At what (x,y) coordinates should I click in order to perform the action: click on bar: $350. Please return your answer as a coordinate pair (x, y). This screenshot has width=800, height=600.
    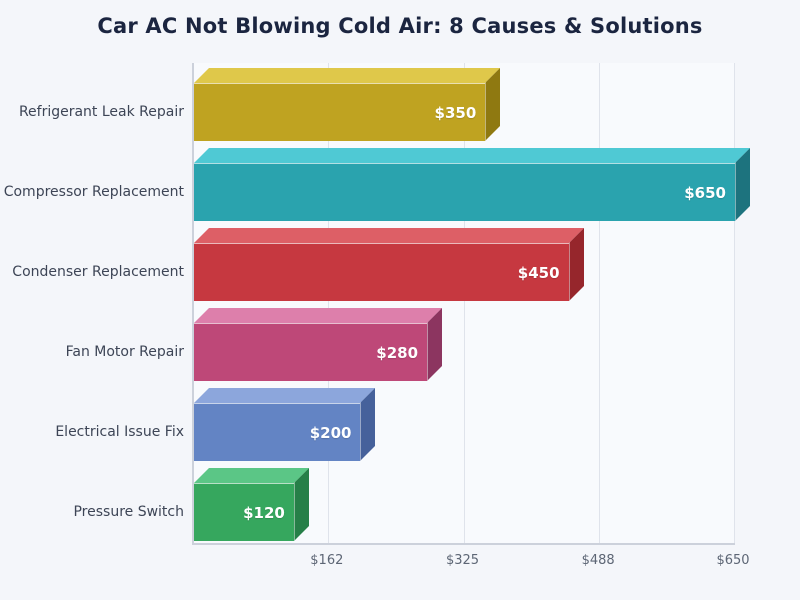
    Looking at the image, I should click on (347, 104).